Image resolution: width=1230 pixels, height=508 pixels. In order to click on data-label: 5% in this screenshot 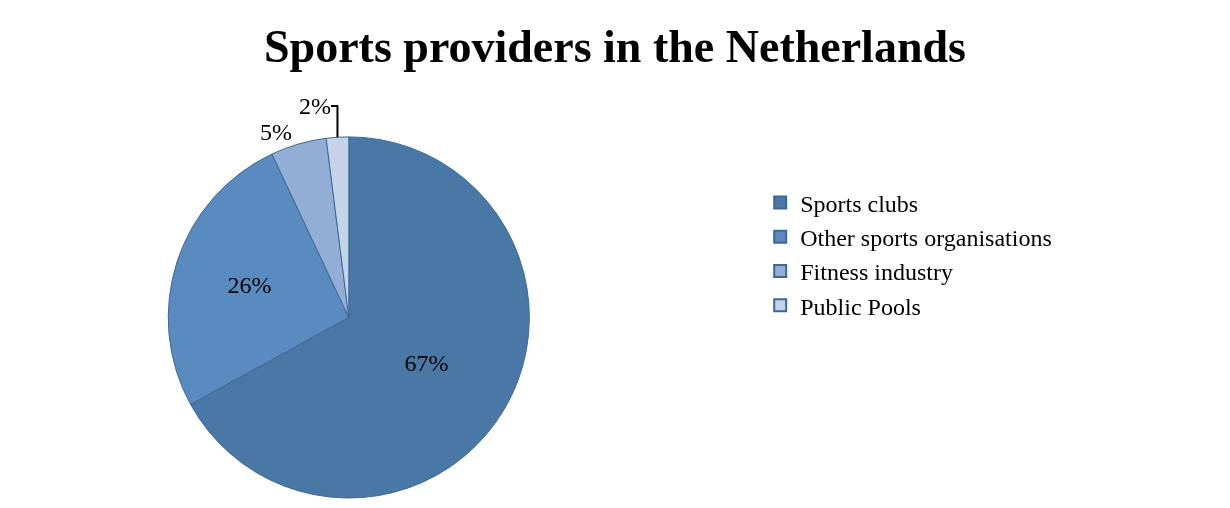, I will do `click(275, 132)`.